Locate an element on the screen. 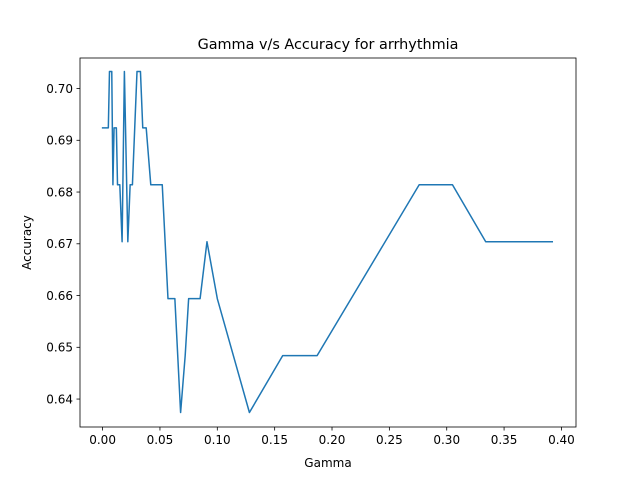 This screenshot has height=480, width=640. x-tick-label: 0.25 is located at coordinates (389, 440).